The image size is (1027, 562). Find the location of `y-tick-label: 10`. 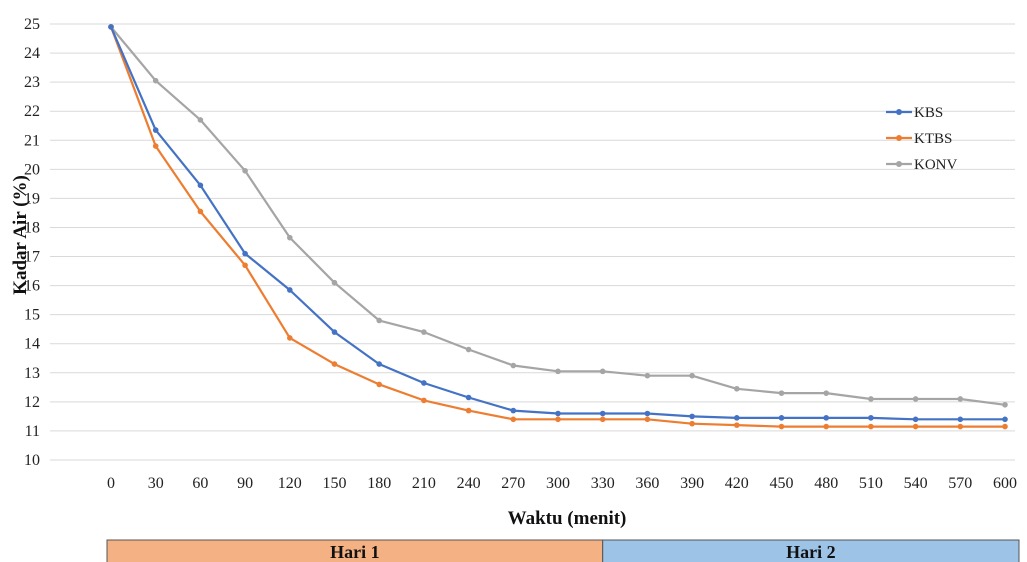

y-tick-label: 10 is located at coordinates (32, 460).